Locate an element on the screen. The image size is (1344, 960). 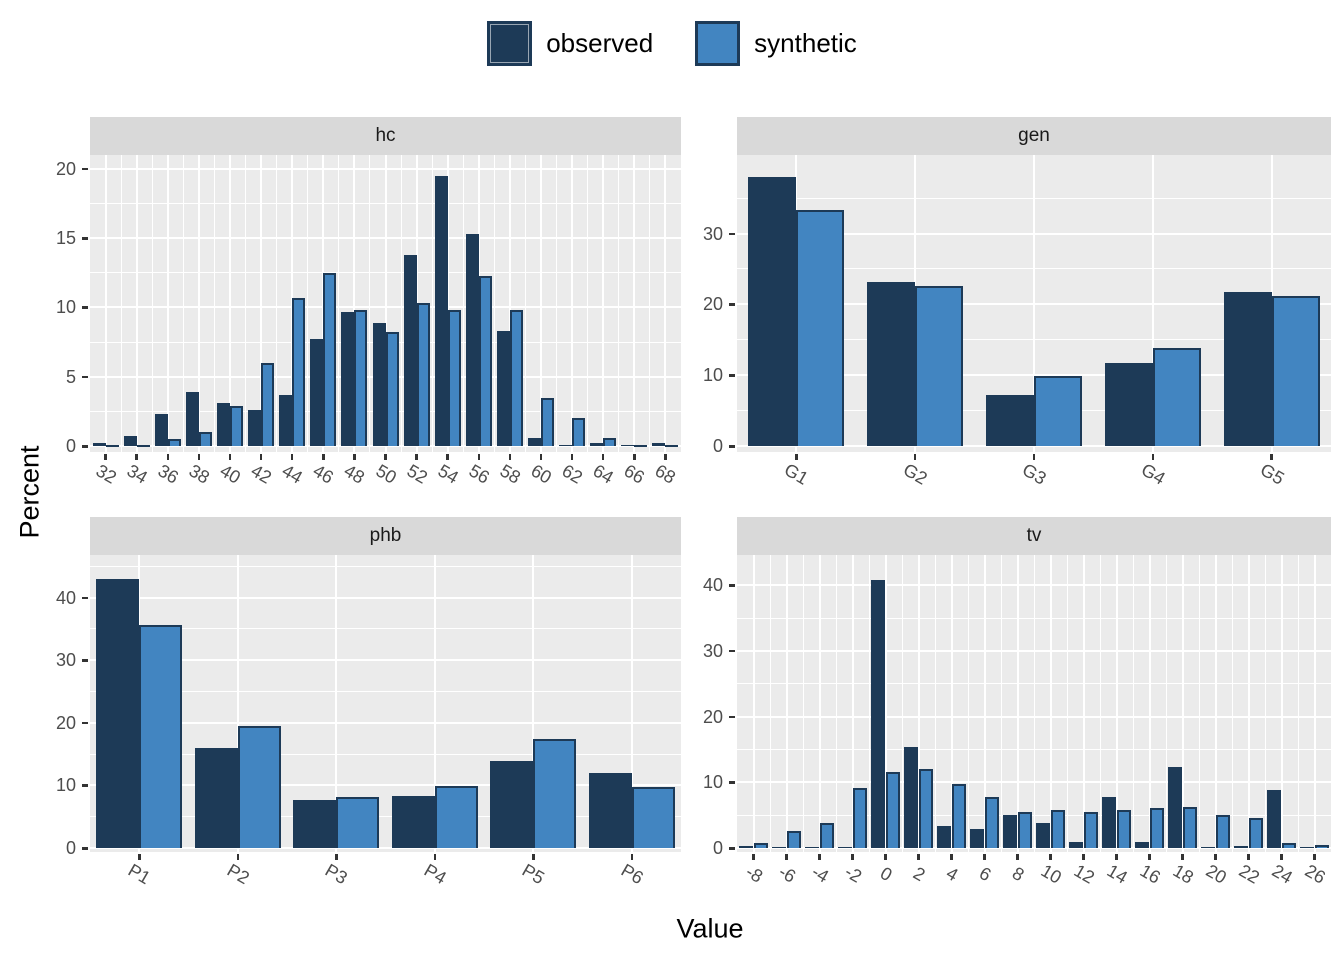
bar-observed-P6 is located at coordinates (610, 810).